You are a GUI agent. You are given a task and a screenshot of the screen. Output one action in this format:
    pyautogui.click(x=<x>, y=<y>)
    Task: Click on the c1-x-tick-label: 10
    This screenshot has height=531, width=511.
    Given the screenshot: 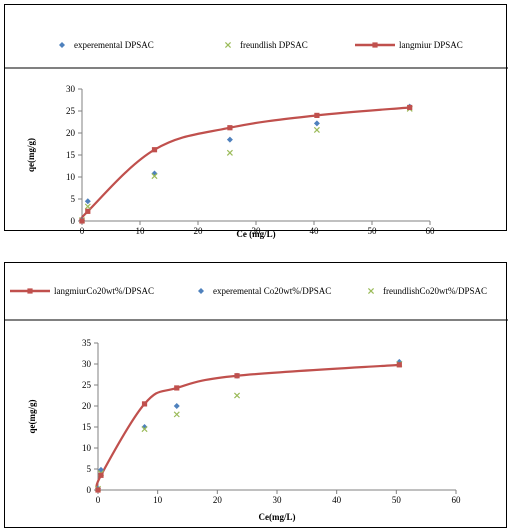 What is the action you would take?
    pyautogui.click(x=141, y=231)
    